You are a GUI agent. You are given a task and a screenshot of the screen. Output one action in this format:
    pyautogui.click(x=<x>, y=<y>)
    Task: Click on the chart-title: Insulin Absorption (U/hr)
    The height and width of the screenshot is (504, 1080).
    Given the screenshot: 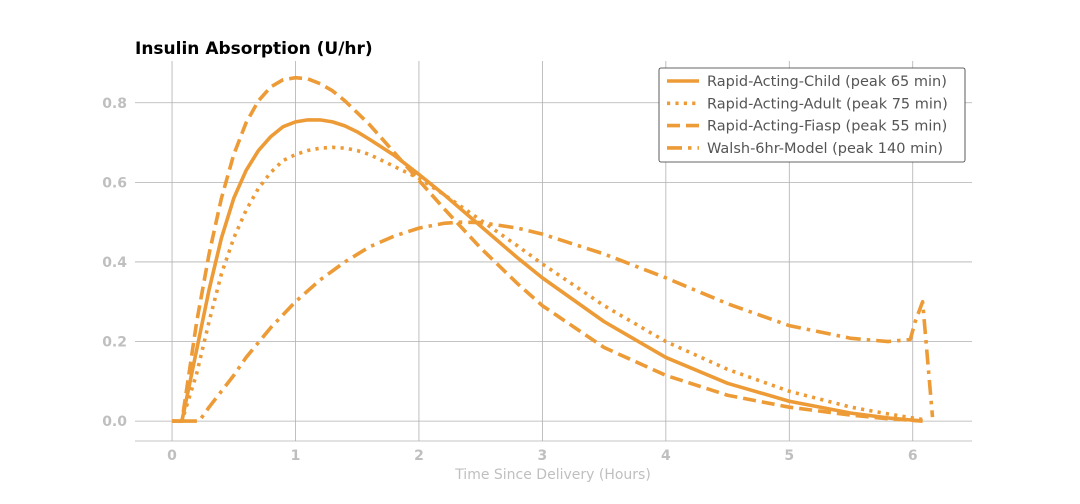 What is the action you would take?
    pyautogui.click(x=254, y=49)
    